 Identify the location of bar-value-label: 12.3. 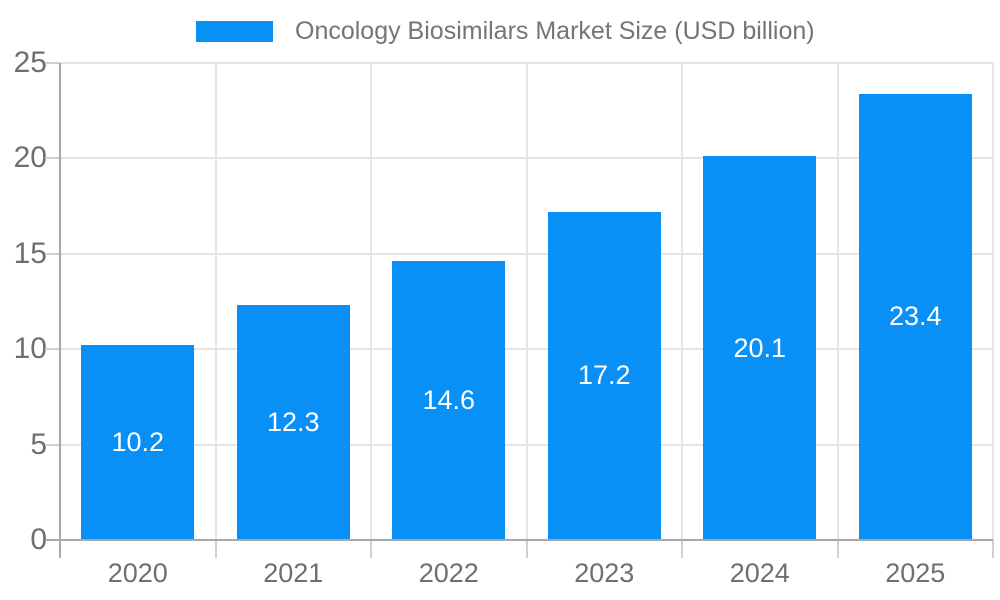
(293, 422).